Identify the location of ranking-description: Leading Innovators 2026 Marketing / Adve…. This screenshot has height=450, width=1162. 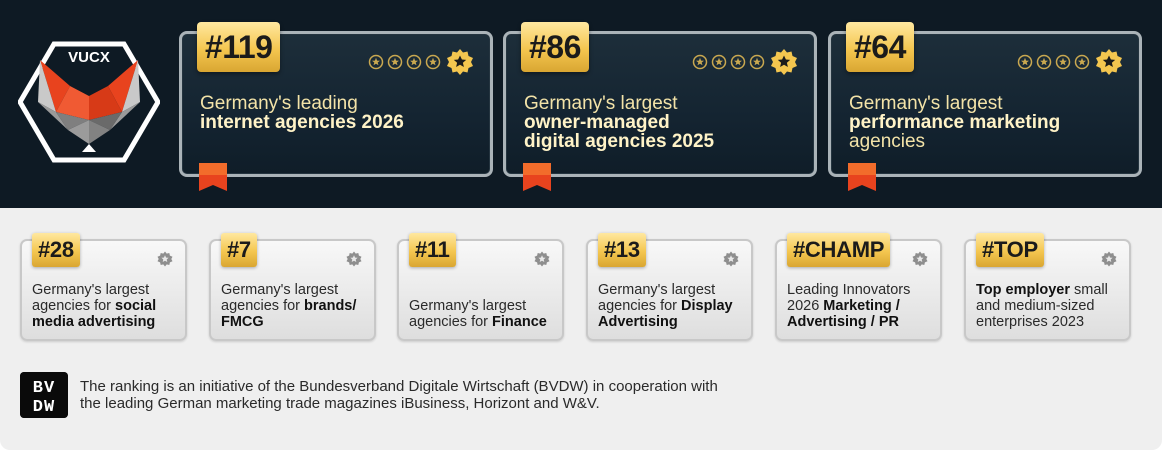
(862, 306).